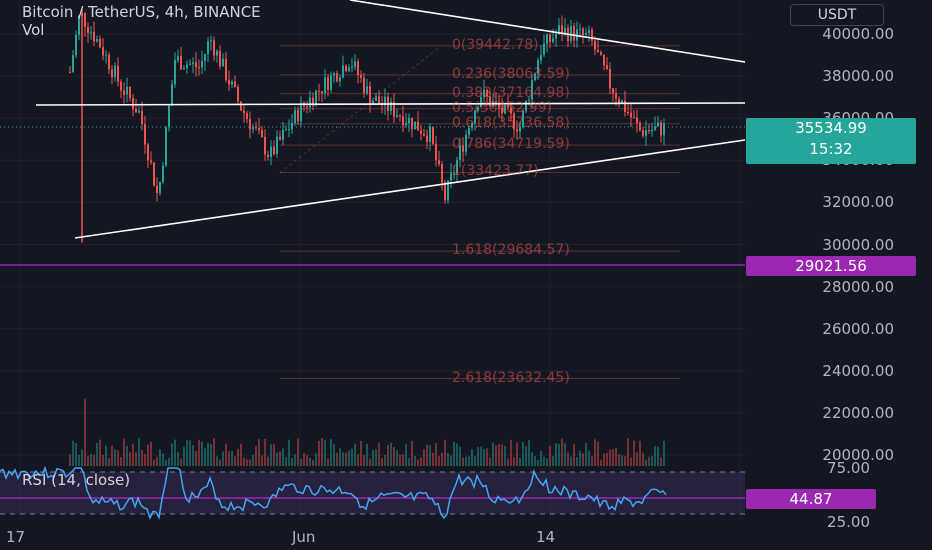  I want to click on symbol-title: Bitcoin / TetherUS, 4h, BINANCE, so click(141, 12).